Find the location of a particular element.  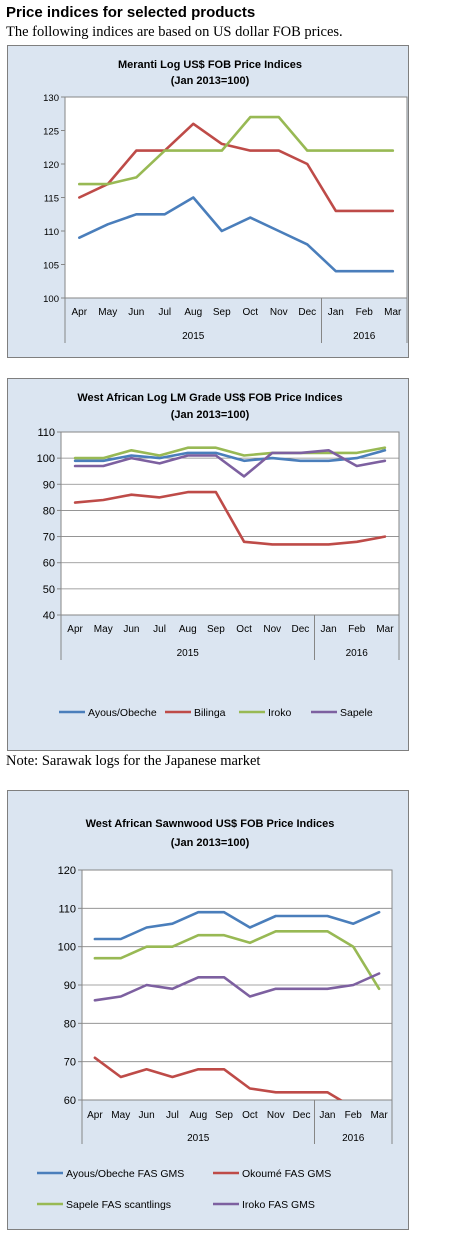

plot-area is located at coordinates (236, 197).